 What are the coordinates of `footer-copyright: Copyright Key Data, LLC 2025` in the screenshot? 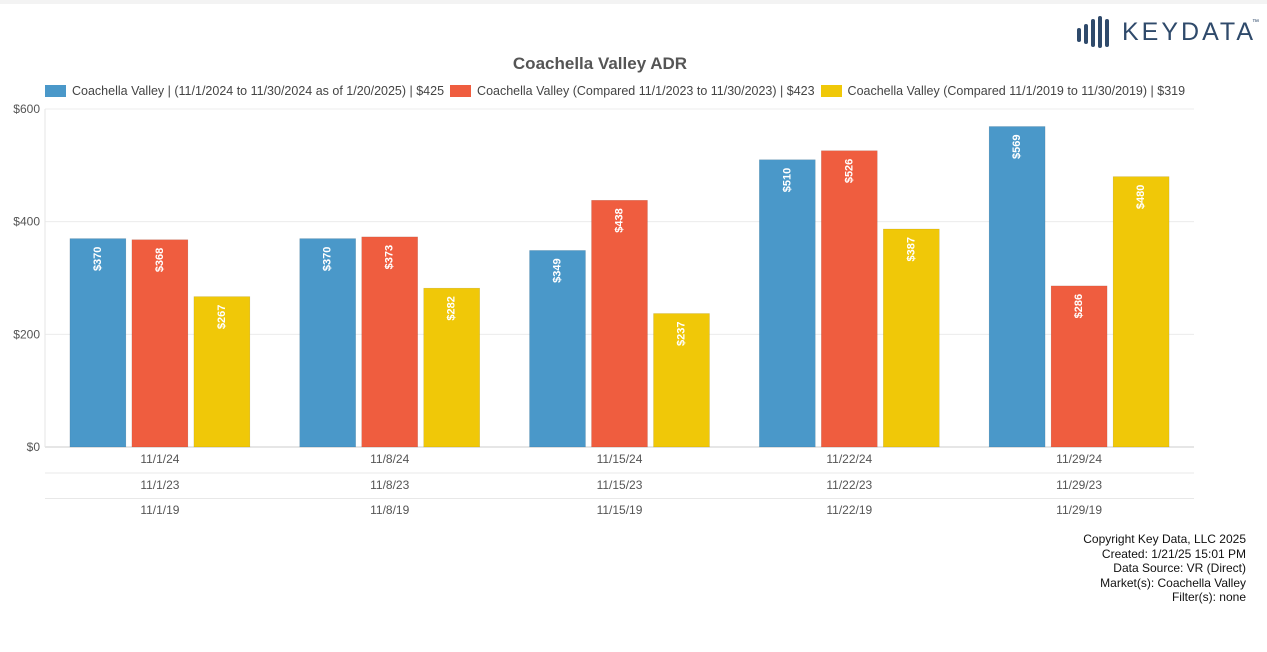 It's located at (1164, 539).